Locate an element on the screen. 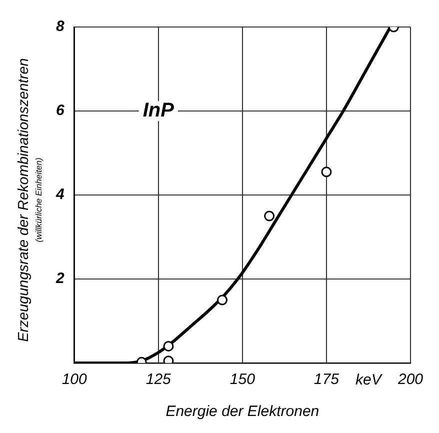  y-tick-label: 6 is located at coordinates (60, 111).